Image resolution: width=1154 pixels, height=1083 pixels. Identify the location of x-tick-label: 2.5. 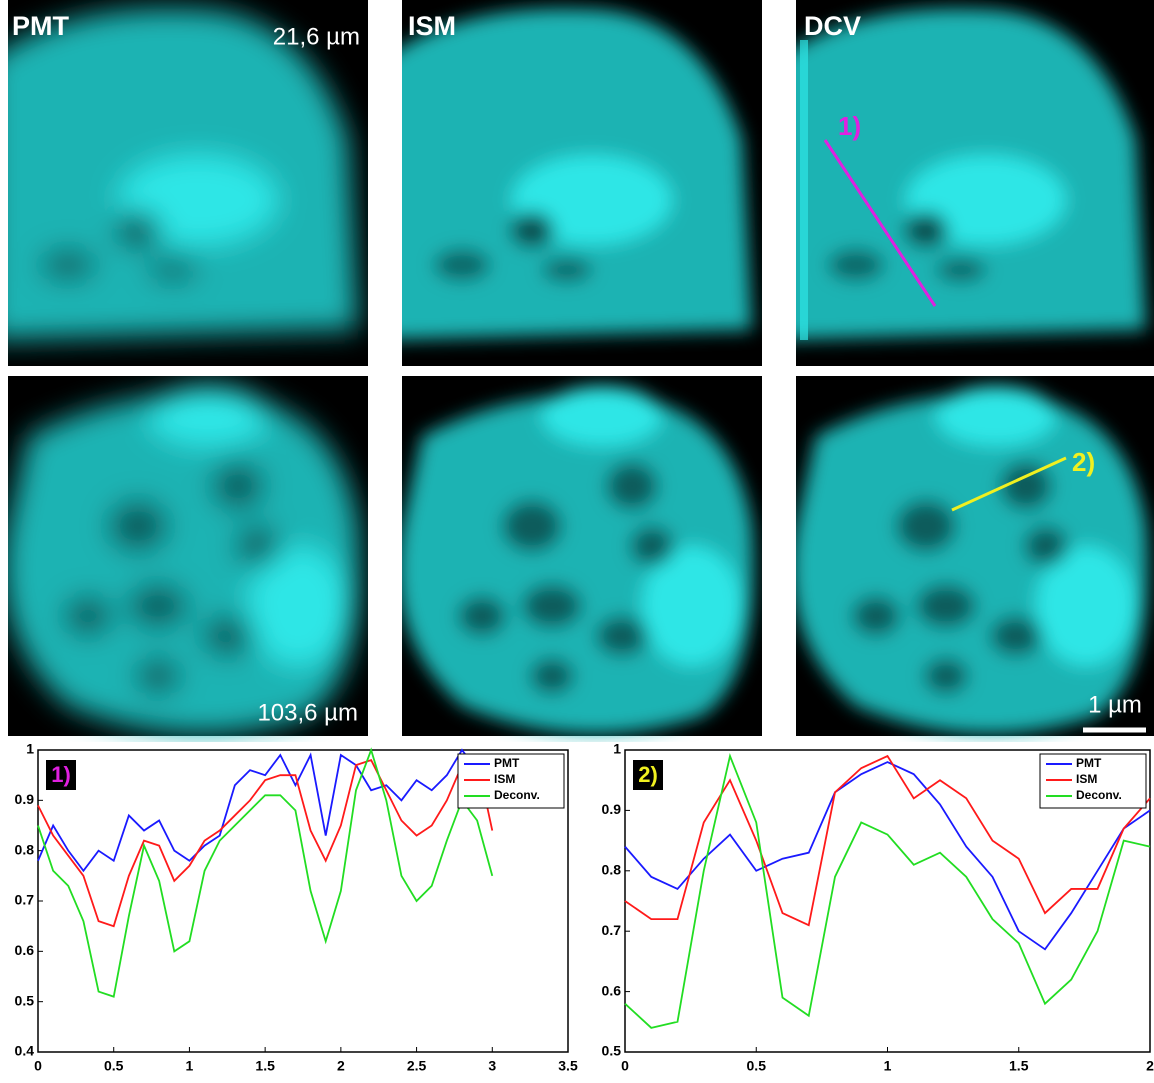
(417, 1066).